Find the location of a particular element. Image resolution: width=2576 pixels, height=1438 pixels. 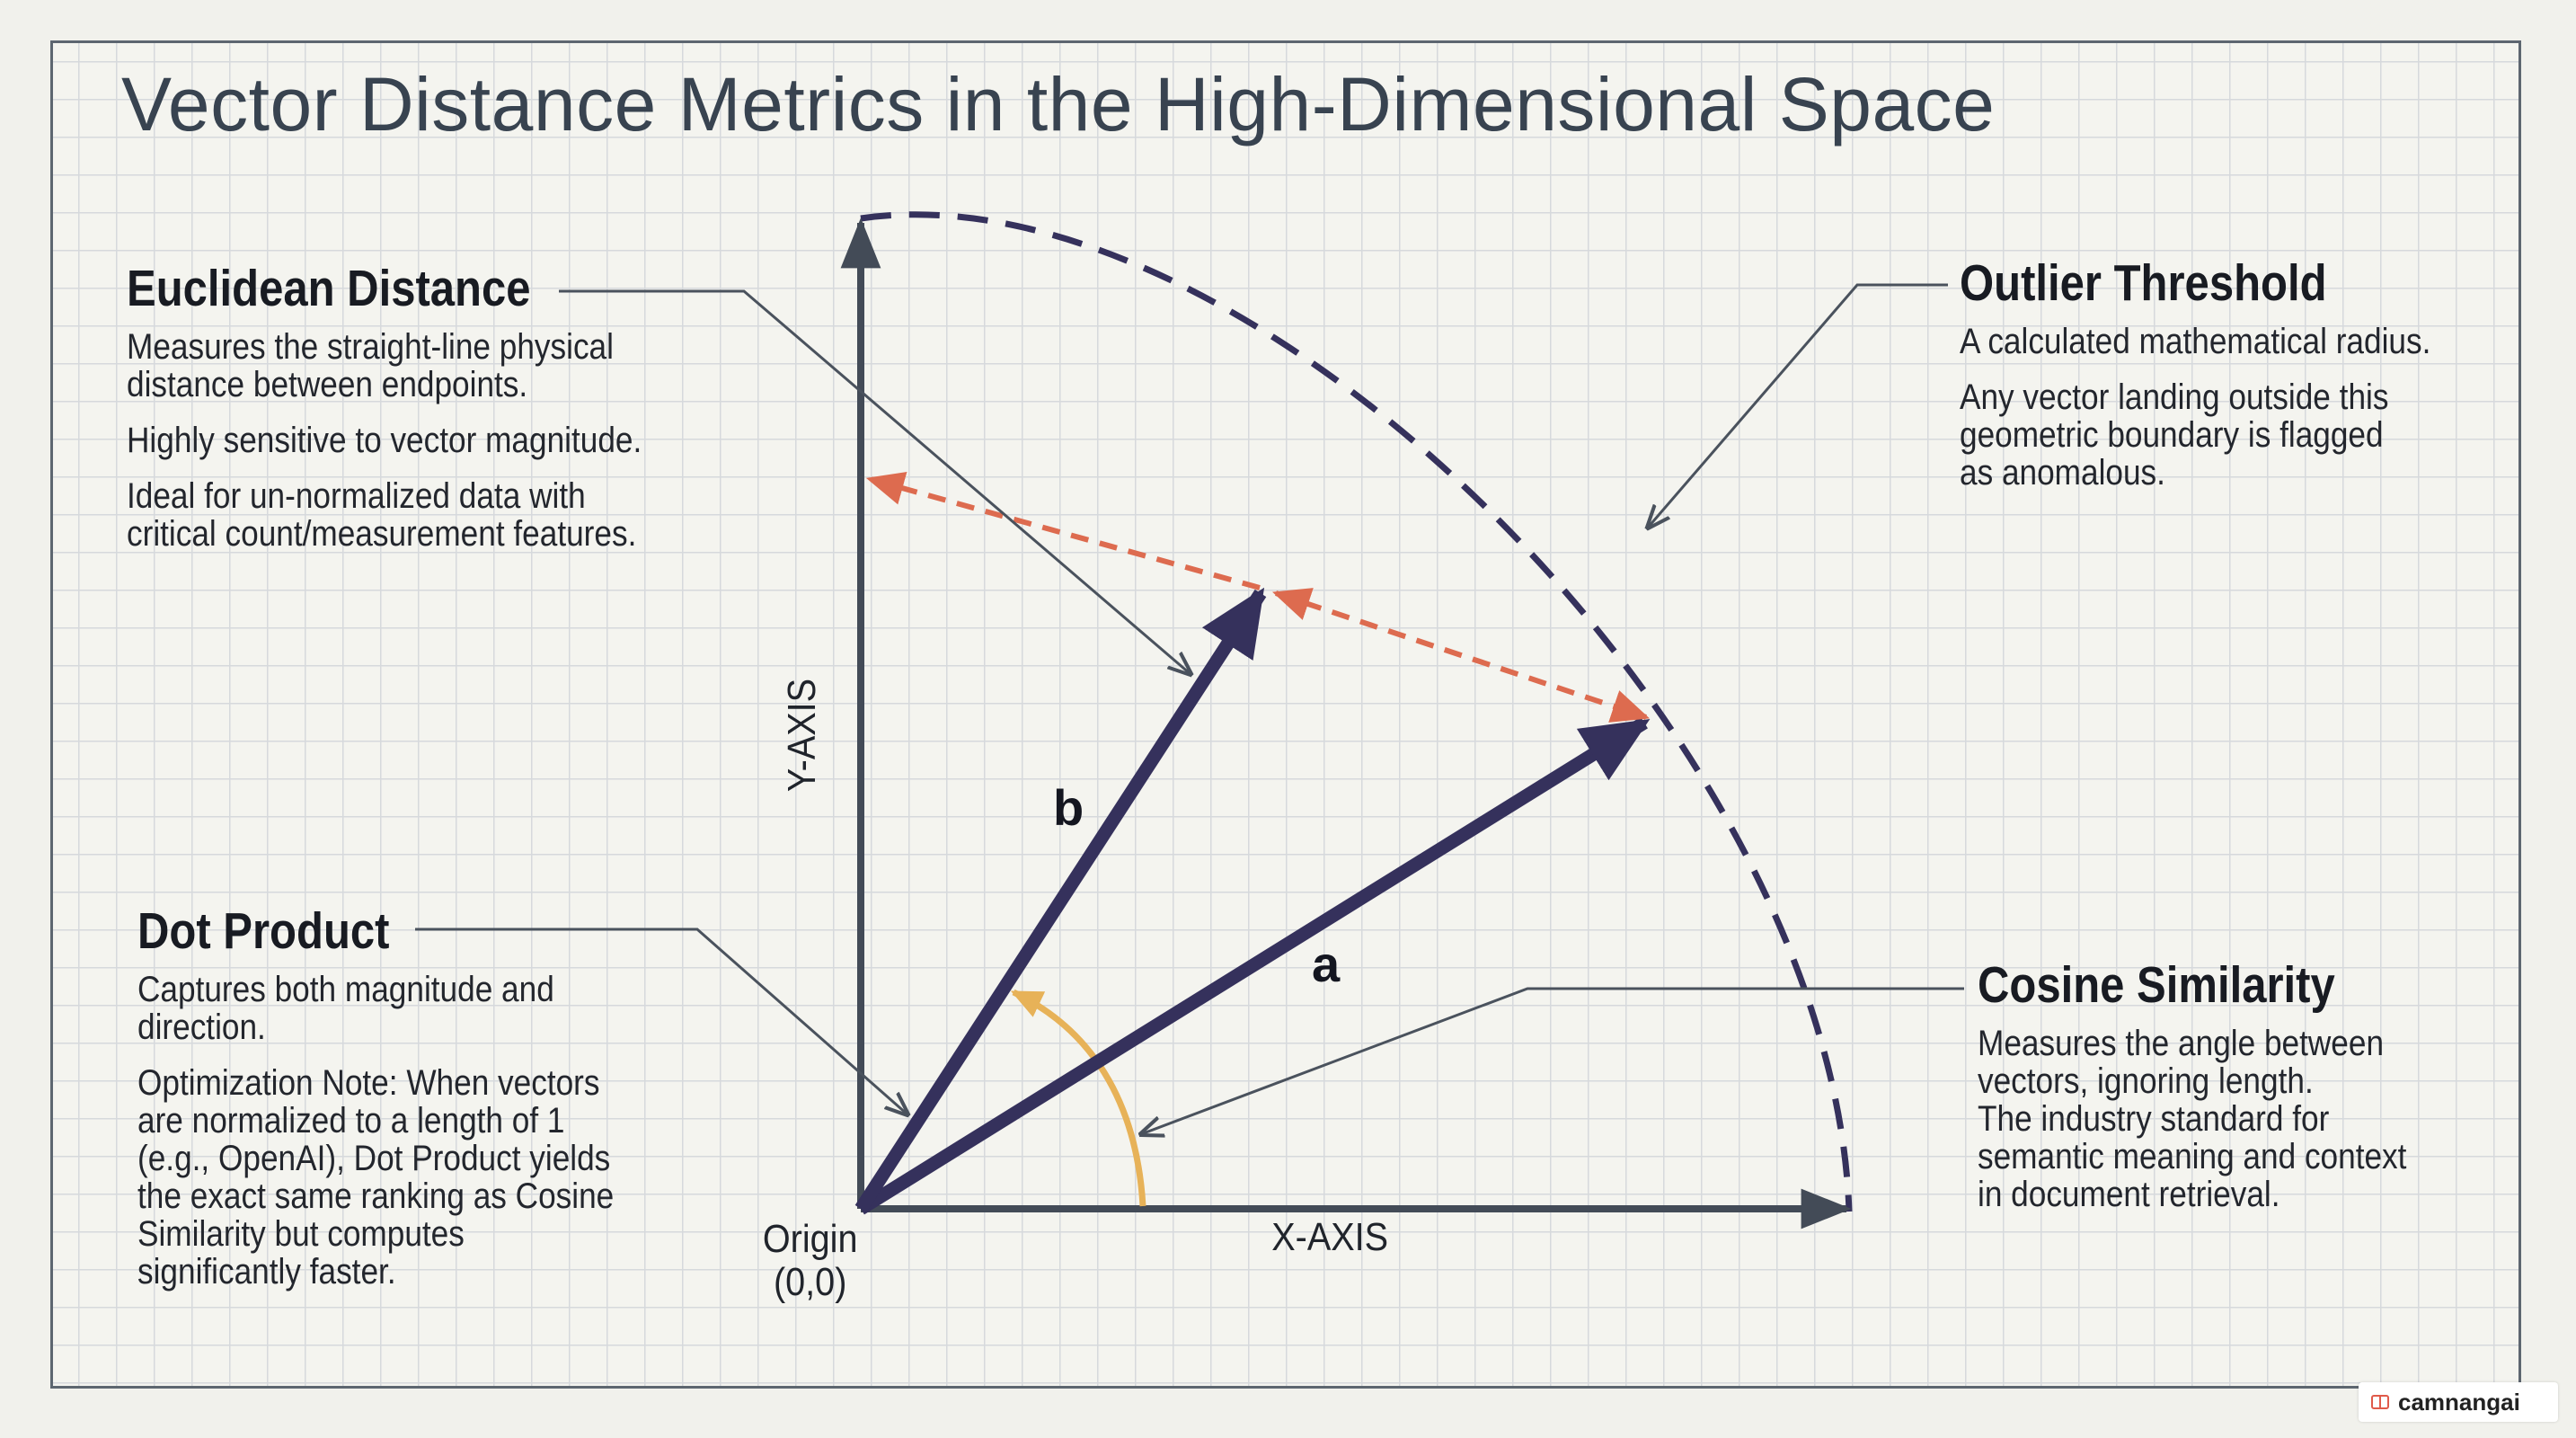

projected-distance-line is located at coordinates (1063, 530).